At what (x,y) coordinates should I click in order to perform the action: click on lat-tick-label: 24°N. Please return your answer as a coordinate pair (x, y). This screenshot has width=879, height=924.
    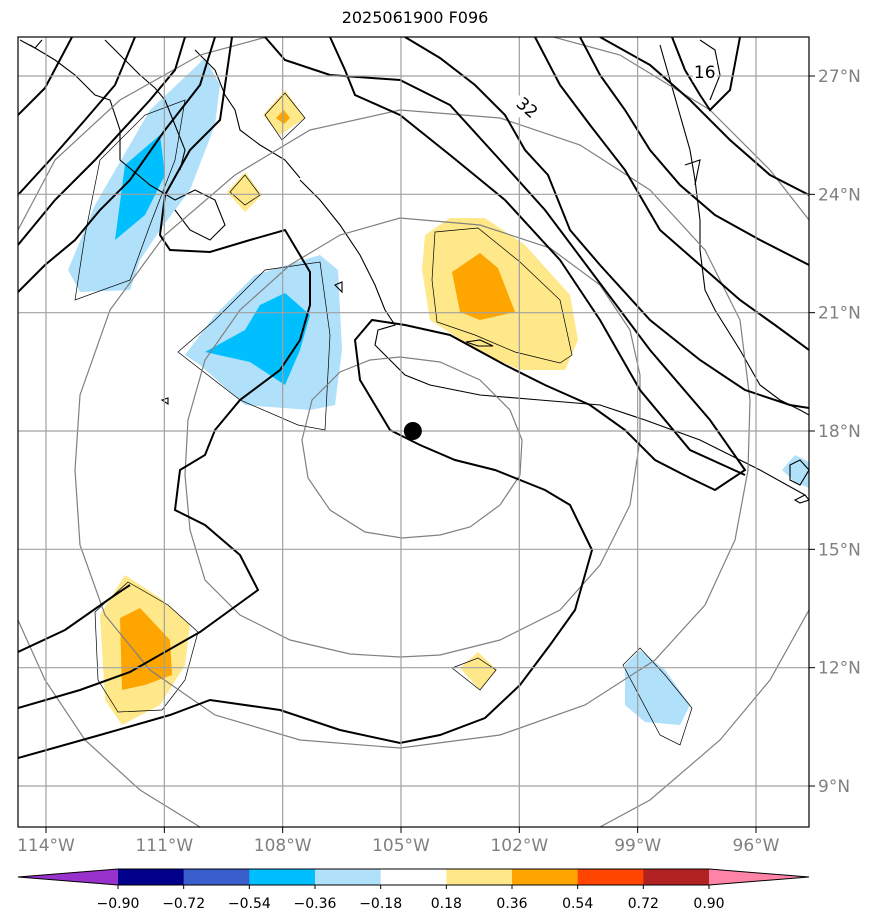
    Looking at the image, I should click on (839, 195).